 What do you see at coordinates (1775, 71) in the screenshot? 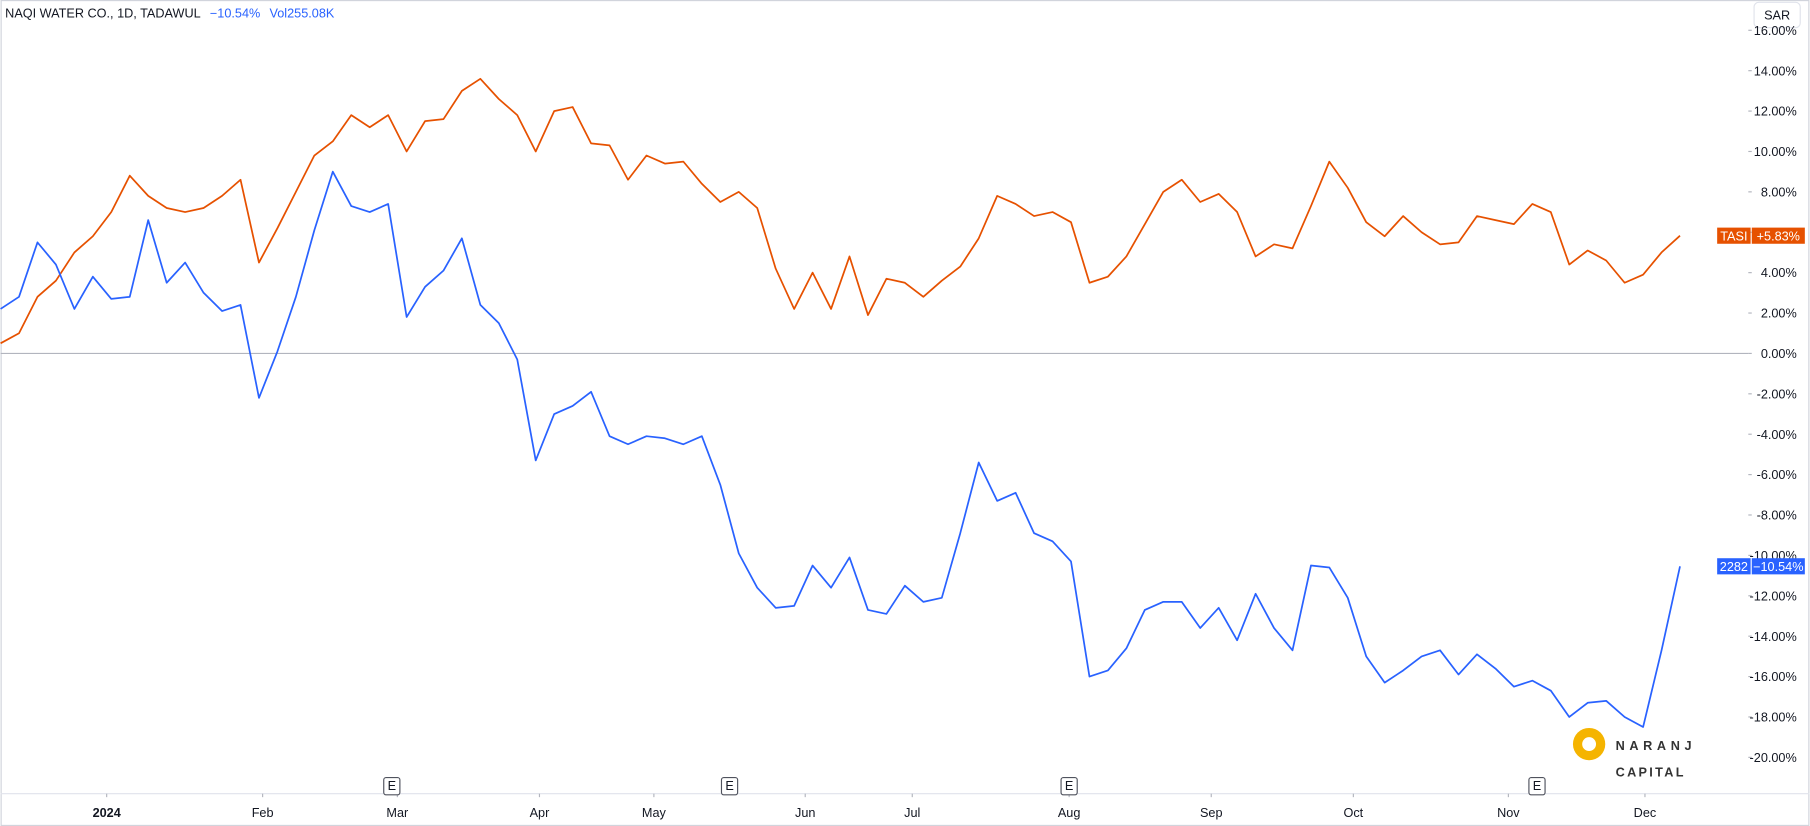
I see `y-tick-label: 14.00%` at bounding box center [1775, 71].